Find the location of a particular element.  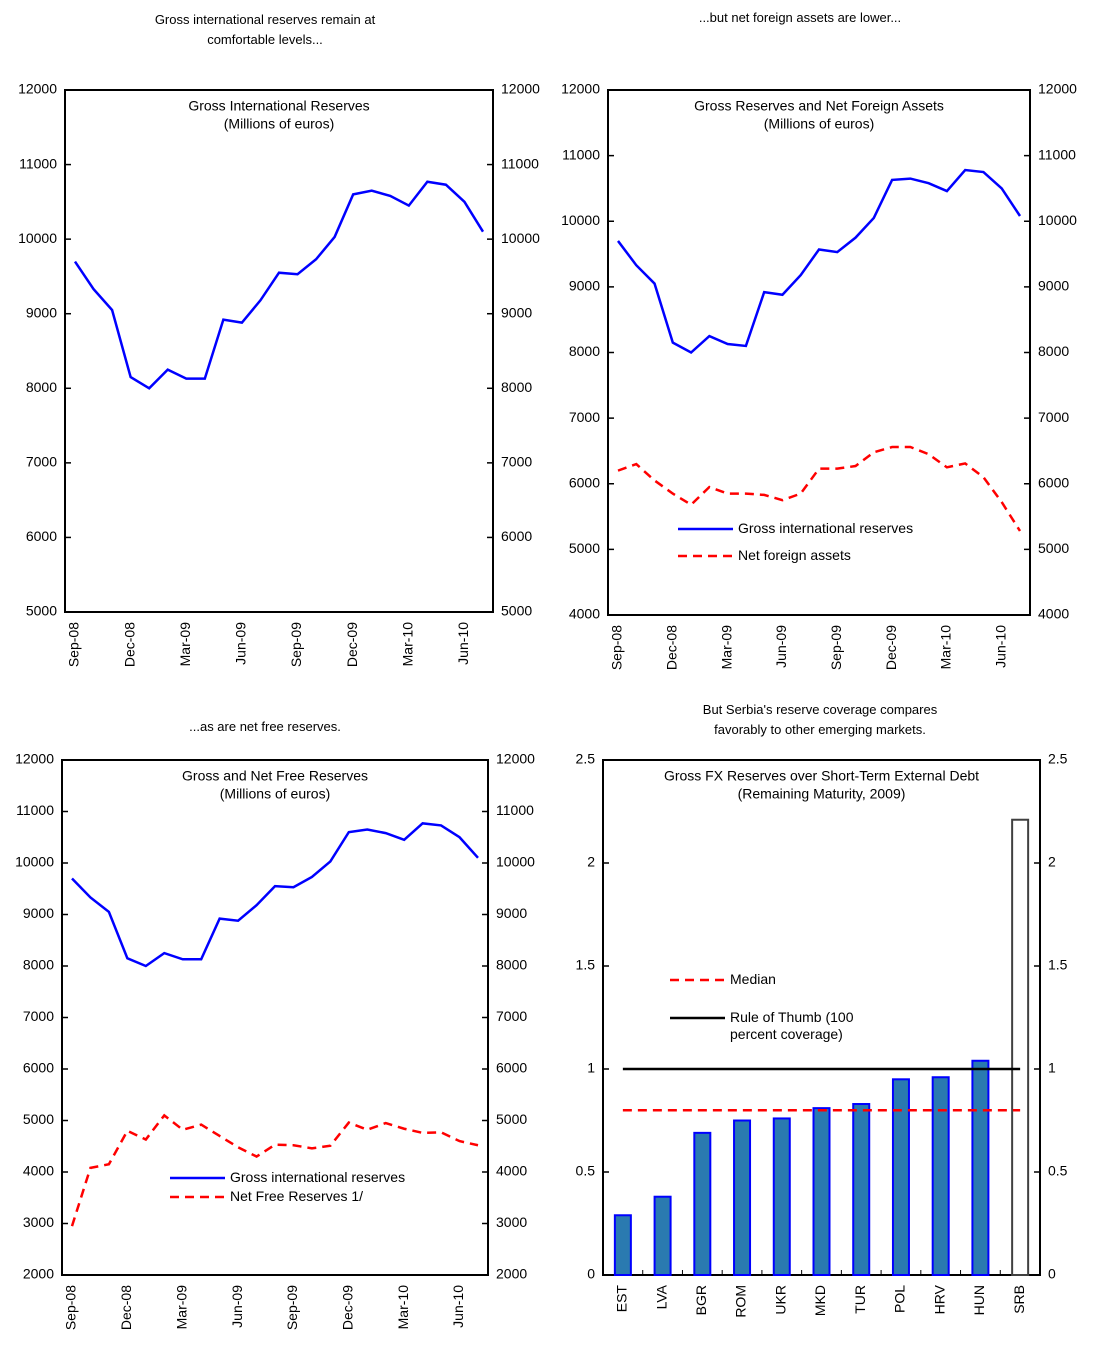

y2-tick-label: 1.5 is located at coordinates (1058, 965).